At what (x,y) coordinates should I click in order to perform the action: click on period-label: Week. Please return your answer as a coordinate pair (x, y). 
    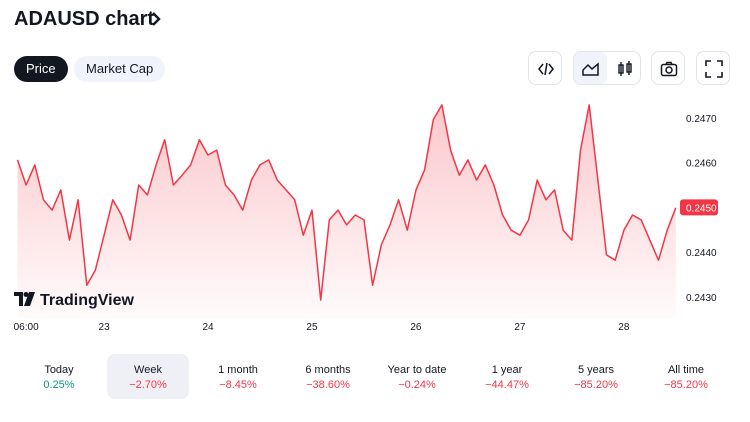
    Looking at the image, I should click on (148, 370).